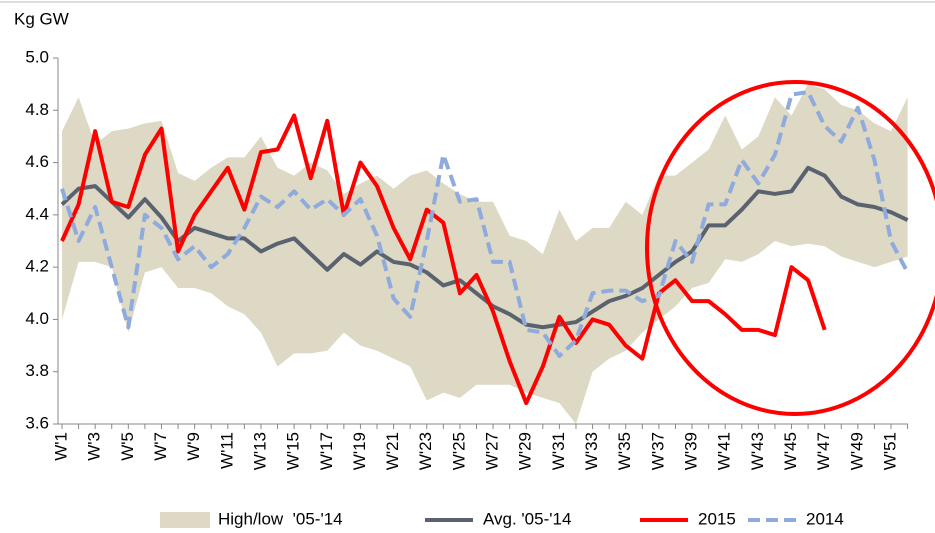 This screenshot has width=935, height=533. I want to click on x-tick-label: W'5, so click(127, 446).